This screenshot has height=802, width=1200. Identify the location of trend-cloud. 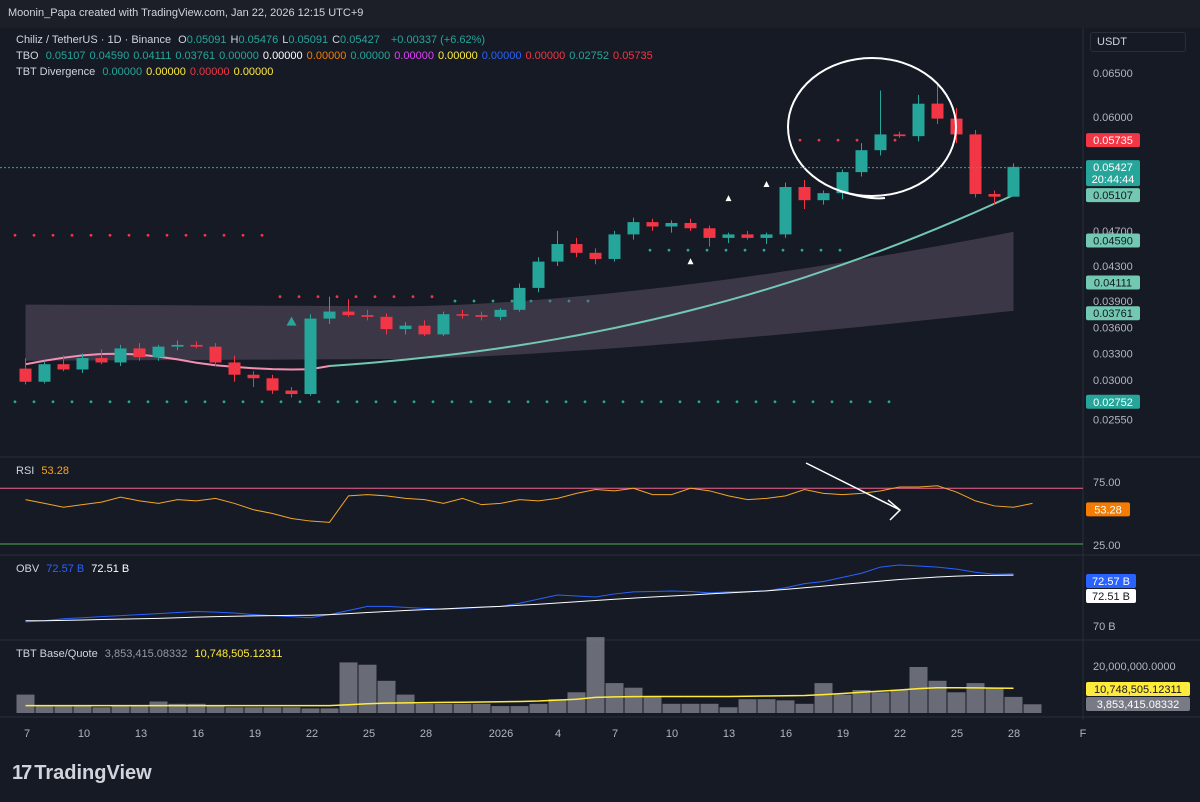
(519, 296).